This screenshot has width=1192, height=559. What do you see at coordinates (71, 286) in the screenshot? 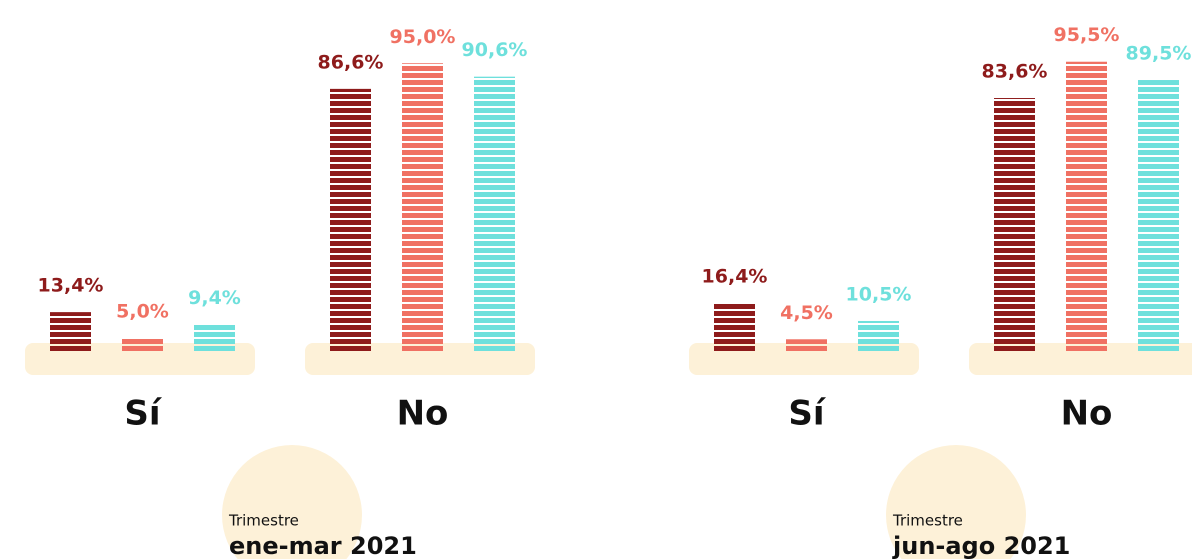
I see `value-label: 13,4%` at bounding box center [71, 286].